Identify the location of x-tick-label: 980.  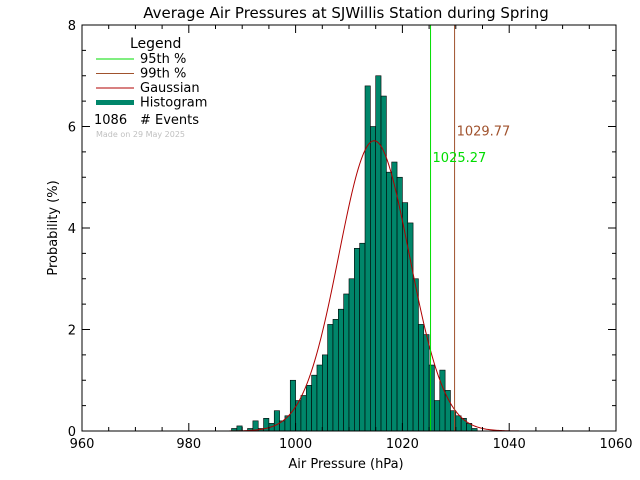
(188, 444).